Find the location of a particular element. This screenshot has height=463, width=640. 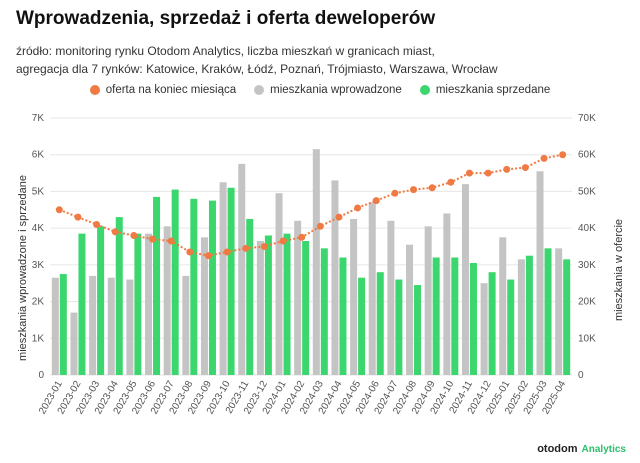

legend-swatch-offer is located at coordinates (94, 90).